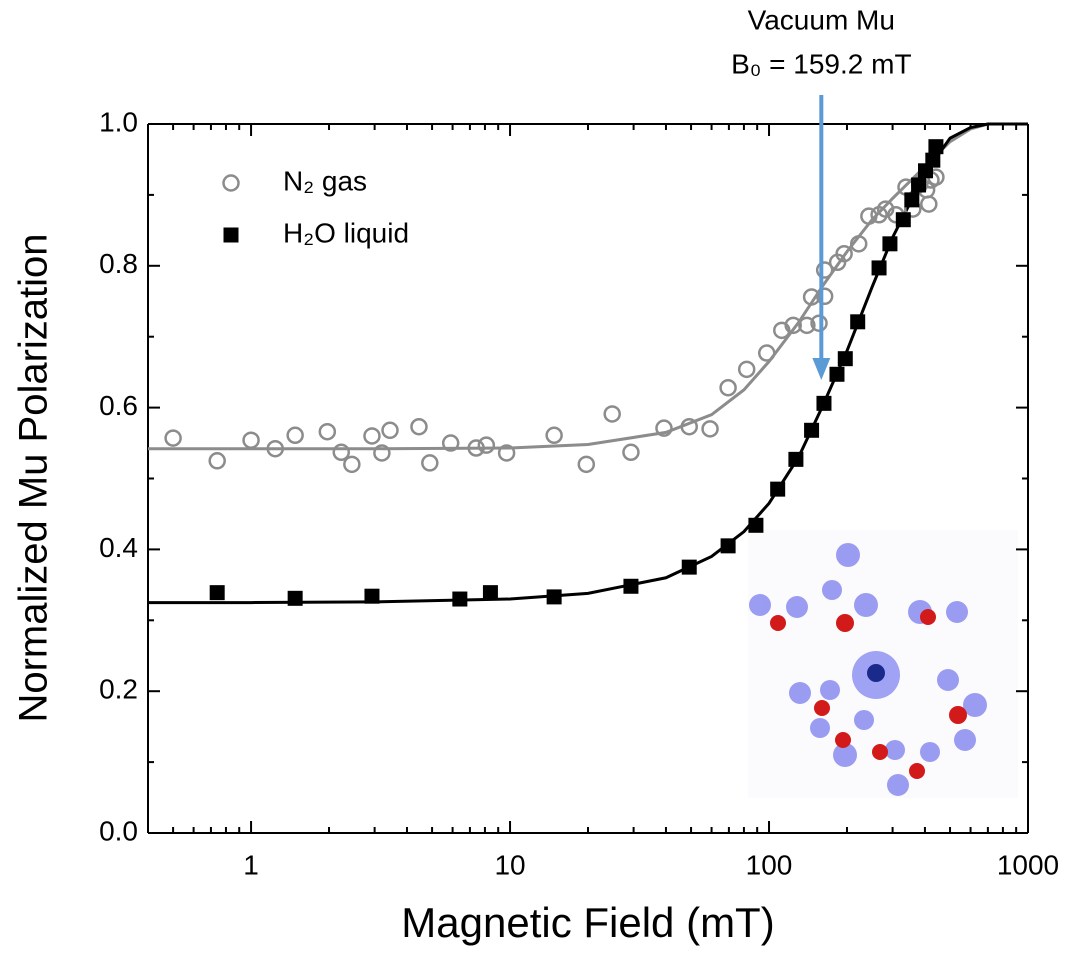 The width and height of the screenshot is (1085, 958). Describe the element at coordinates (821, 63) in the screenshot. I see `annotation-text: B₀ = 159.2 mT` at that location.